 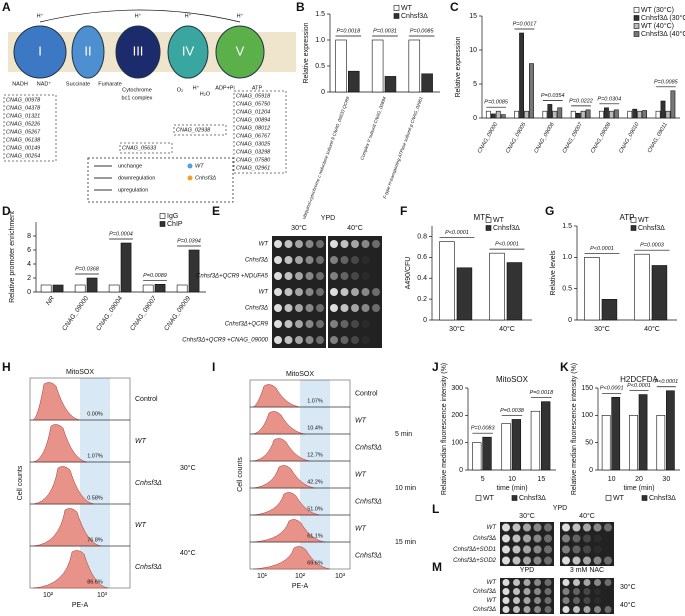 I want to click on y-tick-label: 15, so click(x=473, y=16).